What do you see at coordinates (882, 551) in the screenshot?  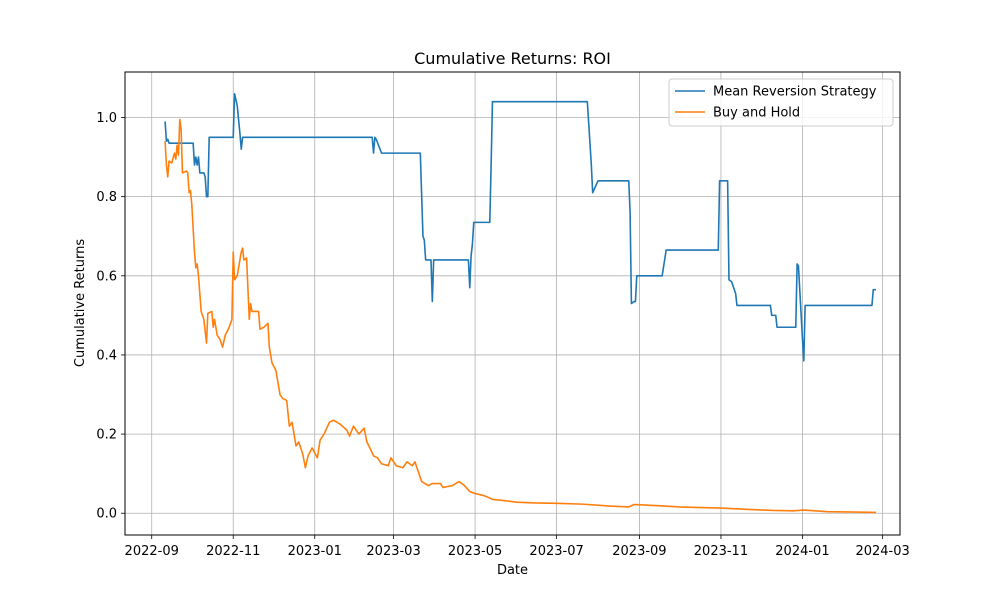 I see `x-tick-label: 2024-03` at bounding box center [882, 551].